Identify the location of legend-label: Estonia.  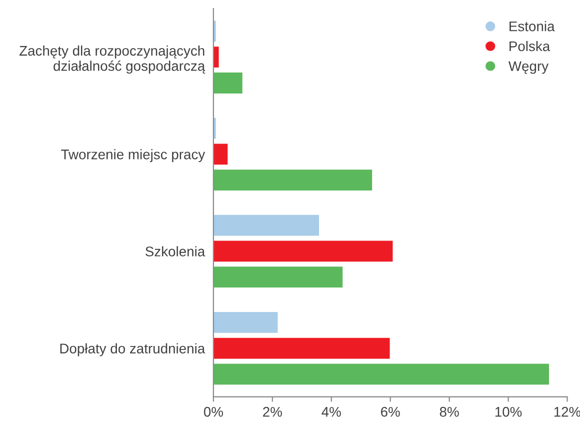
(532, 26).